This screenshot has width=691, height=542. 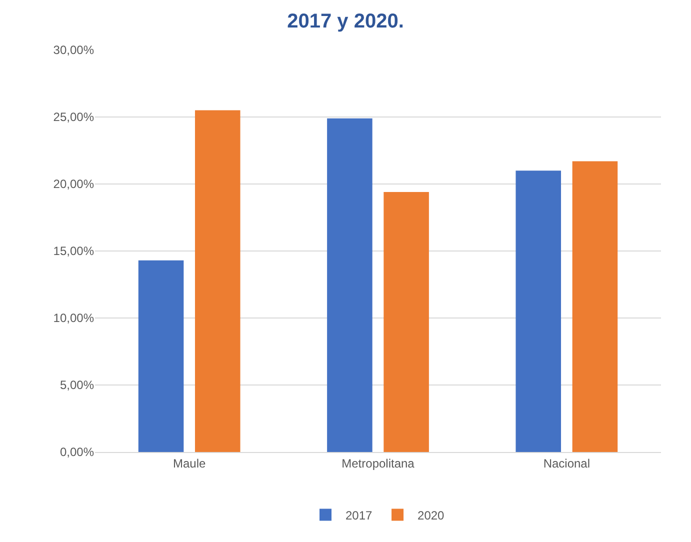 I want to click on legend-label: 2017, so click(x=359, y=515).